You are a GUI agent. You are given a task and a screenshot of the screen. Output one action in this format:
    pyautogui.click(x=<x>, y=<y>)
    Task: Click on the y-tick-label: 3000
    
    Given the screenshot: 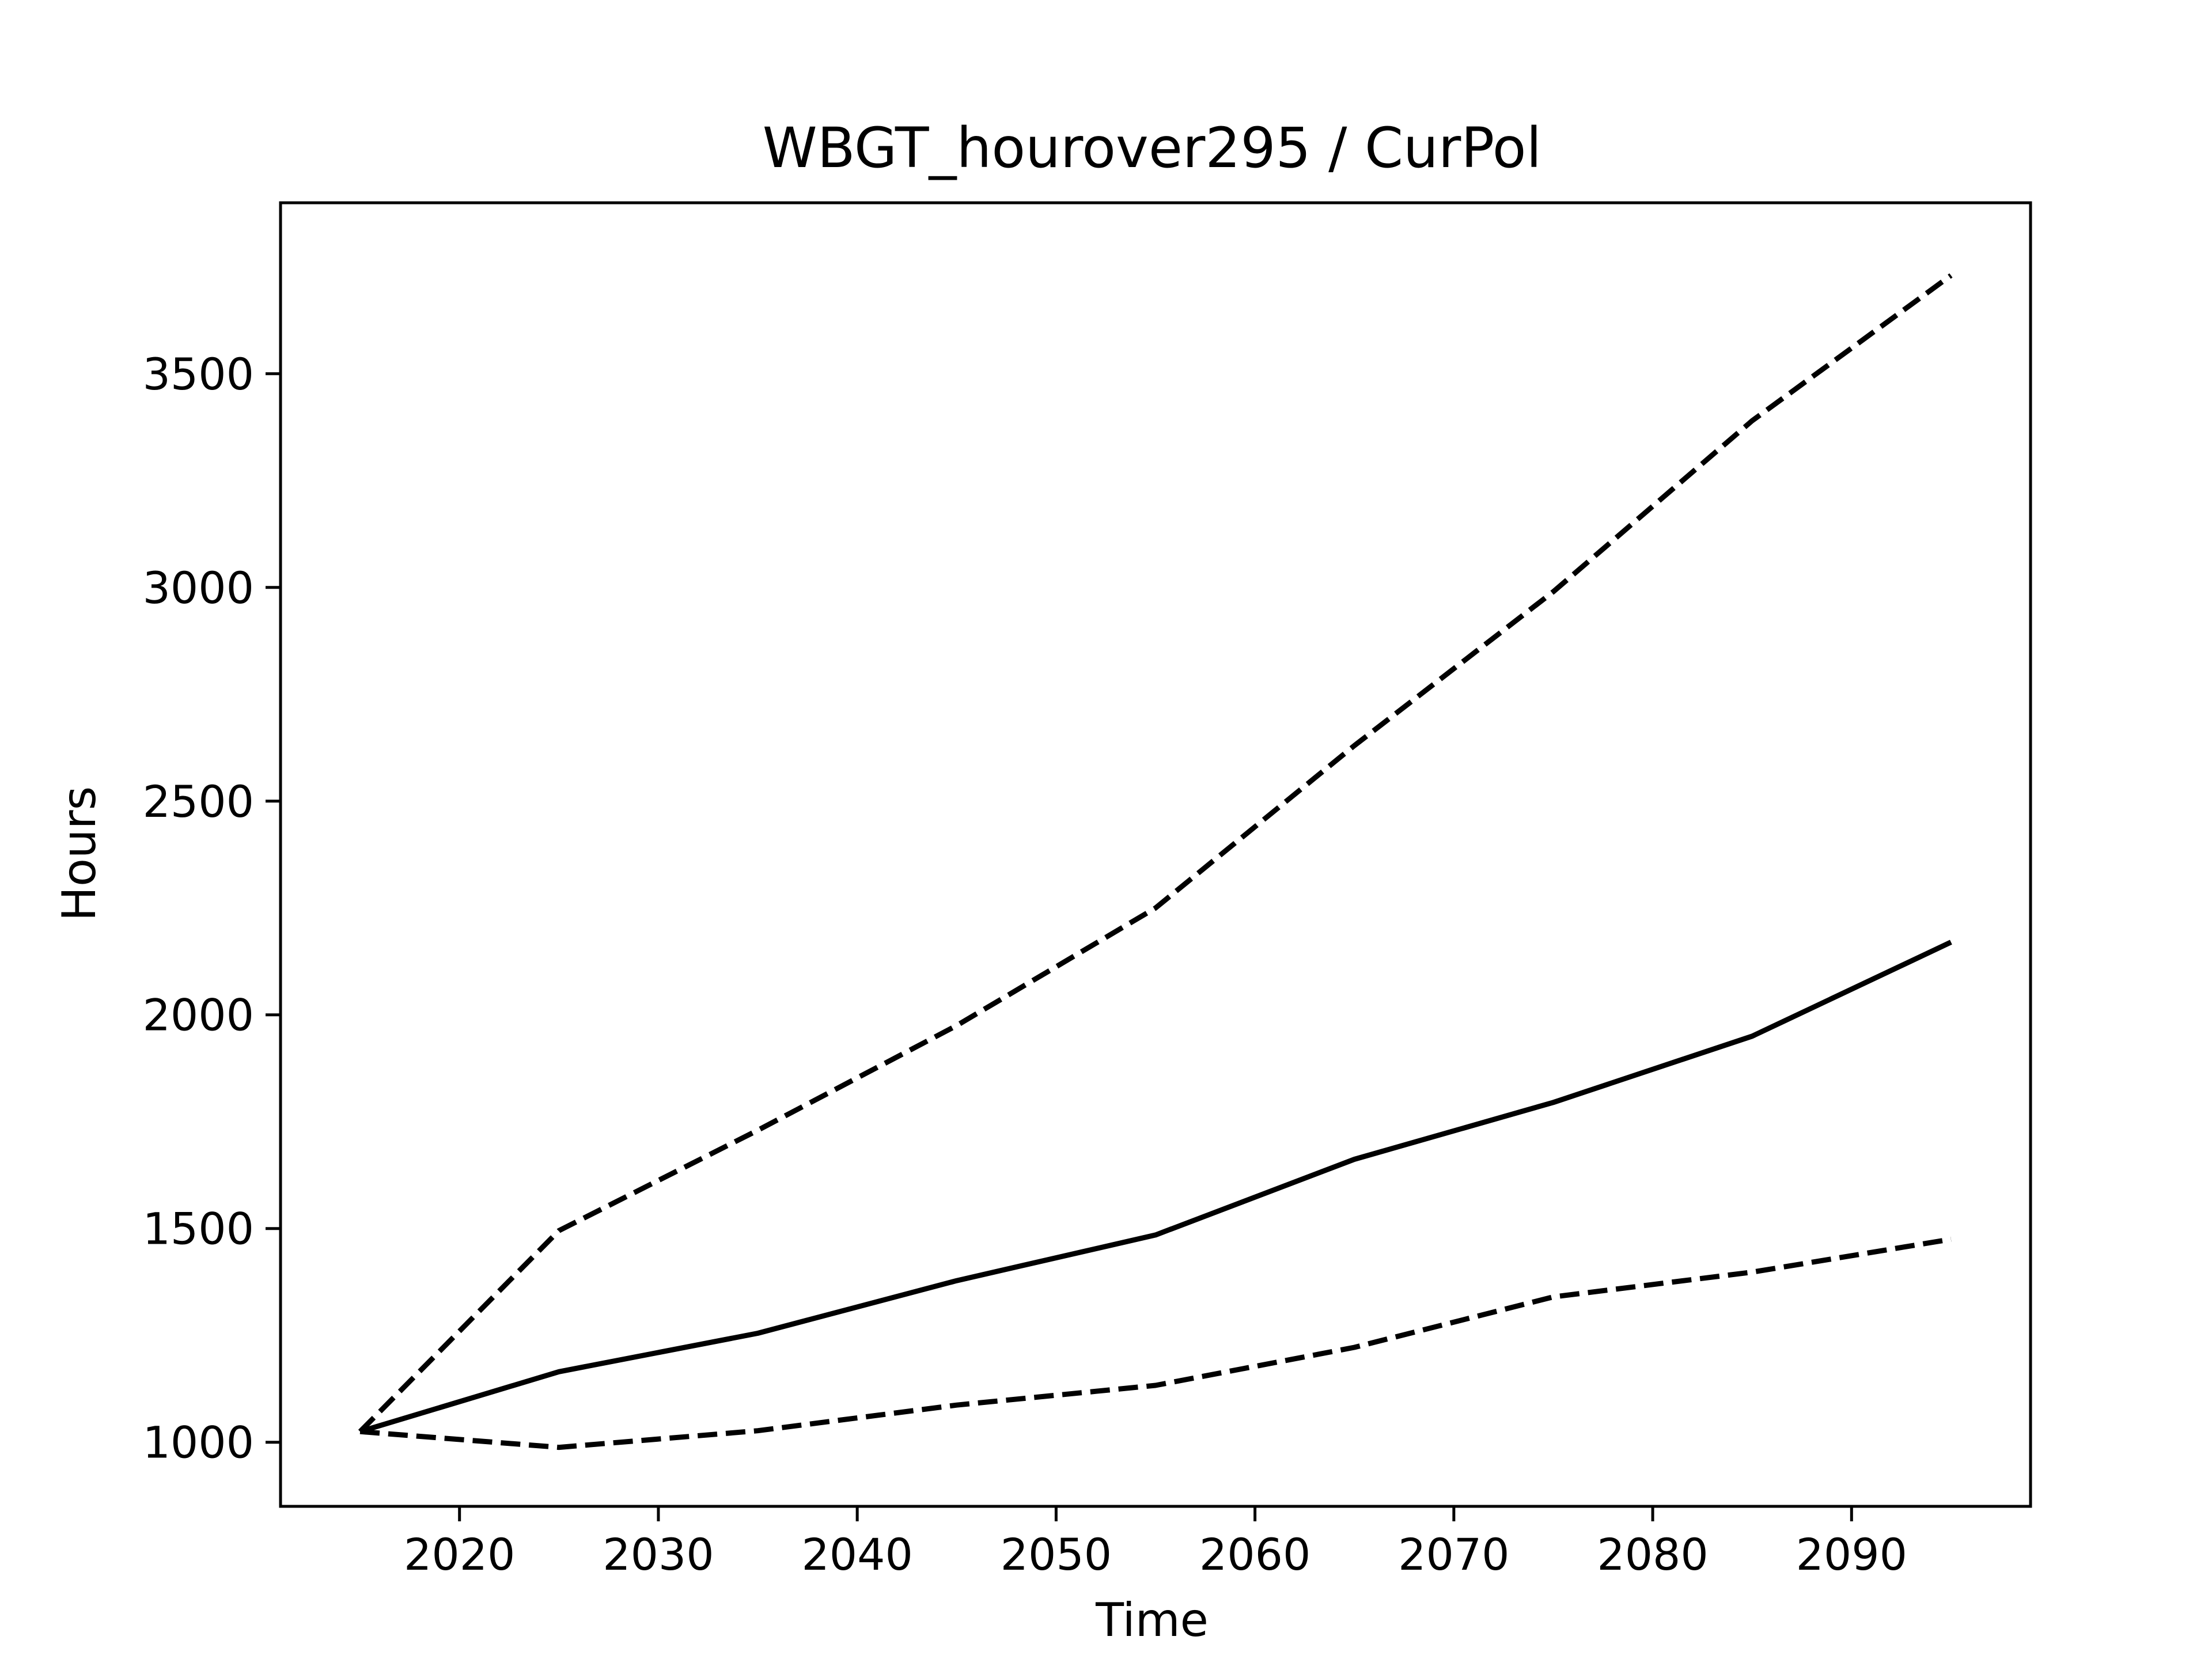 What is the action you would take?
    pyautogui.click(x=198, y=587)
    